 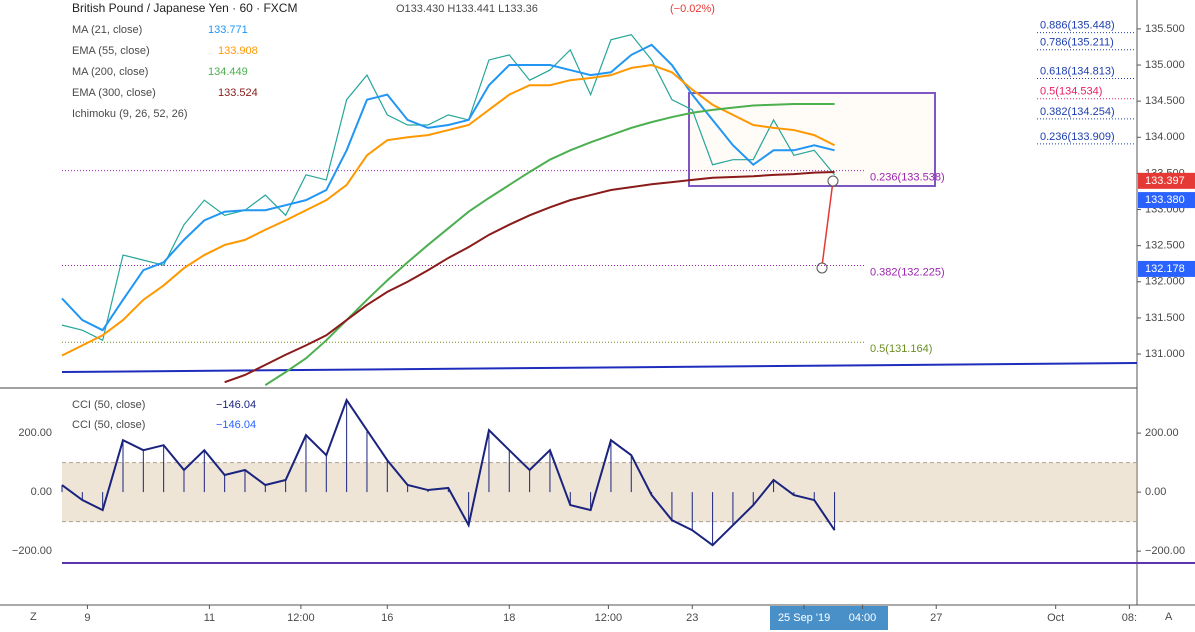 I want to click on x-tick-label: 04:00, so click(x=863, y=618).